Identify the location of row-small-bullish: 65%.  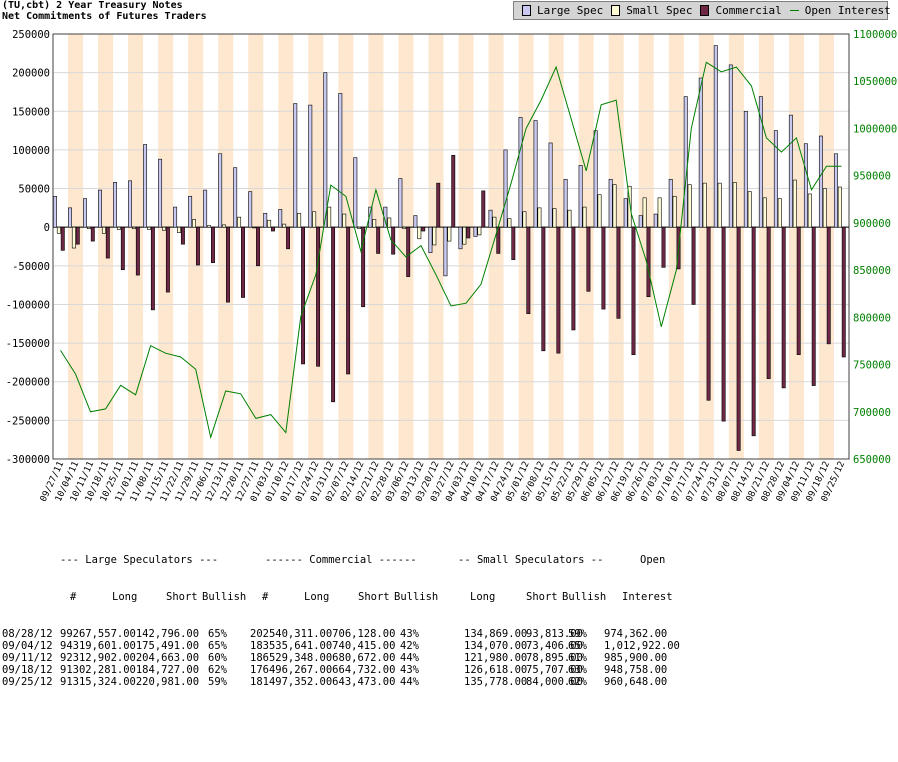
(577, 645).